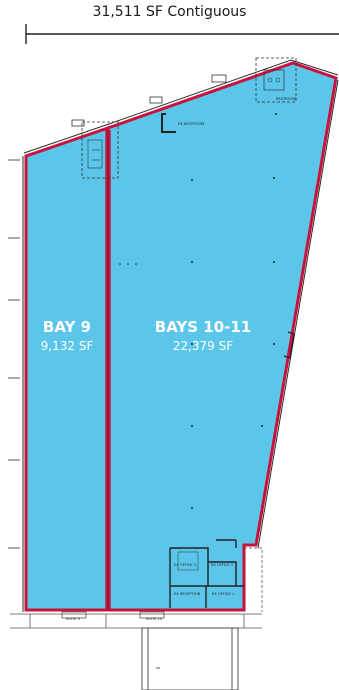 The width and height of the screenshot is (339, 690). Describe the element at coordinates (154, 619) in the screenshot. I see `suite-b-label: SUITE 10` at that location.